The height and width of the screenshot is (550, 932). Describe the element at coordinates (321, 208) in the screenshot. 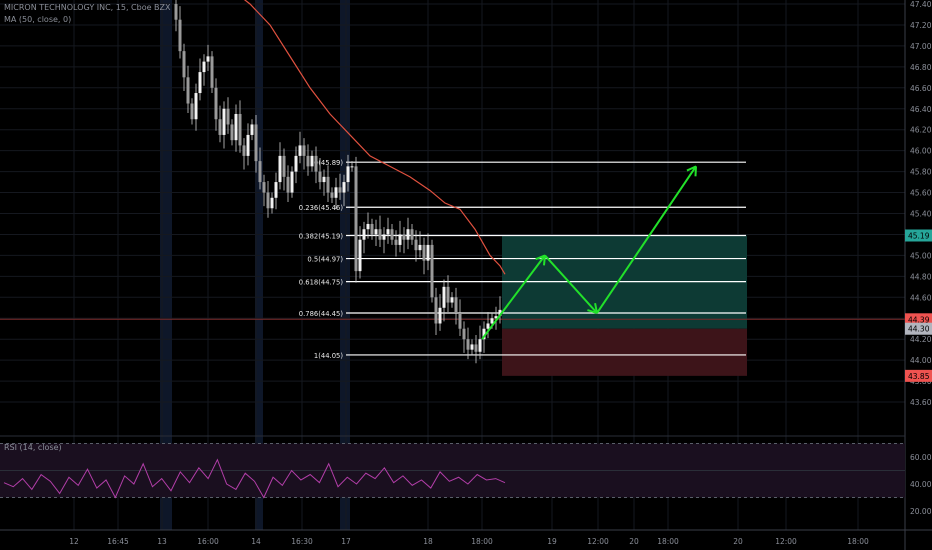

I see `fib-level-label: 0.236(45.46)` at that location.